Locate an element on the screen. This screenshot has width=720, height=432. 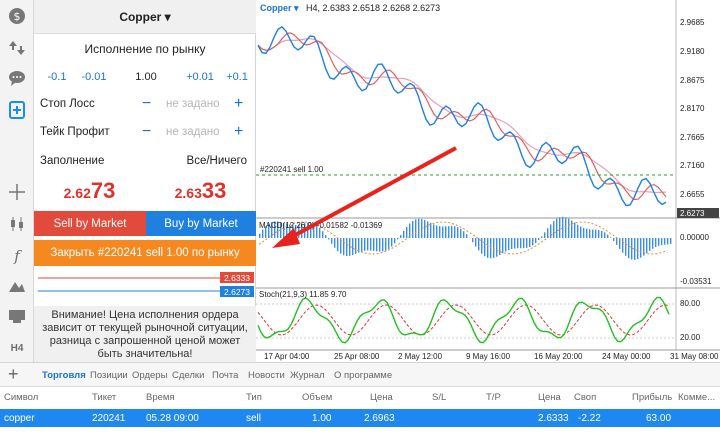
indicators-icon: f is located at coordinates (17, 256).